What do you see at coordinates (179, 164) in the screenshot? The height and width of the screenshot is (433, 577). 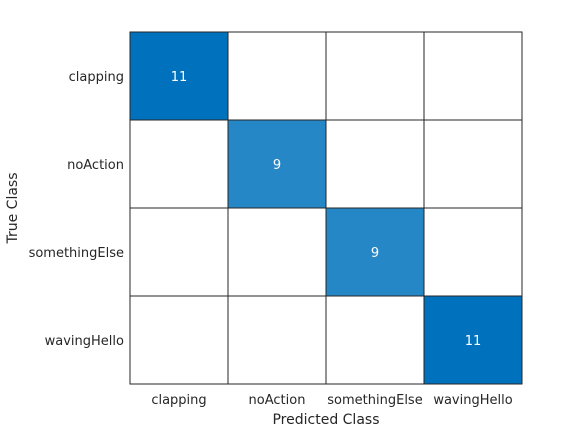 I see `matrix-cell-noAction-clapping` at bounding box center [179, 164].